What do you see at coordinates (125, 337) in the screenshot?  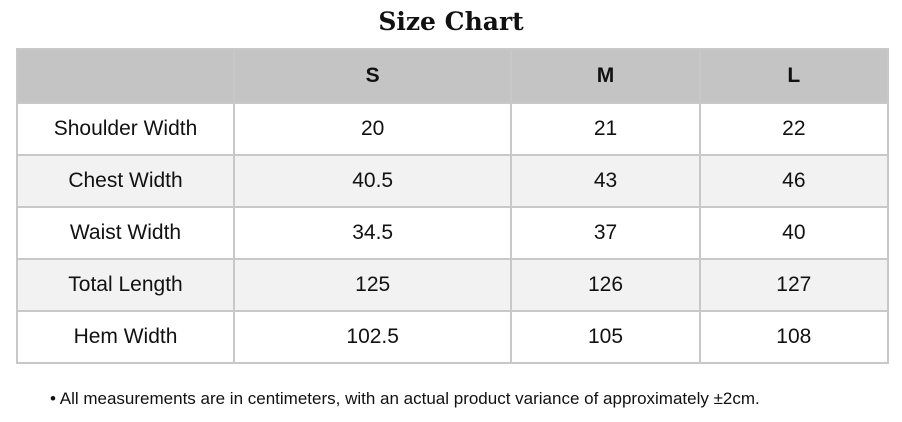 I see `cell: Hem Width` at bounding box center [125, 337].